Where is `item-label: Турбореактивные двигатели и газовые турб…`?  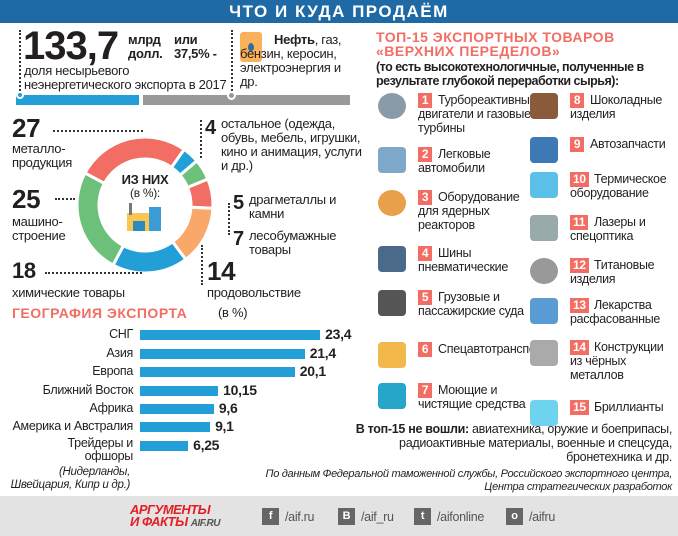
item-label: Турбореактивные двигатели и газовые турб… is located at coordinates (477, 114).